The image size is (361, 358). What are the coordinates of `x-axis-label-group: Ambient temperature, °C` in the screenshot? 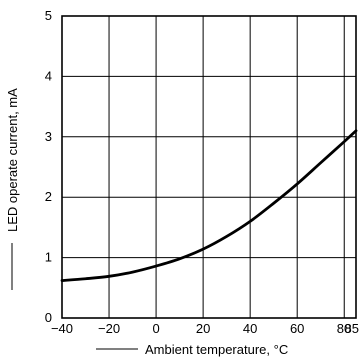 It's located at (192, 349).